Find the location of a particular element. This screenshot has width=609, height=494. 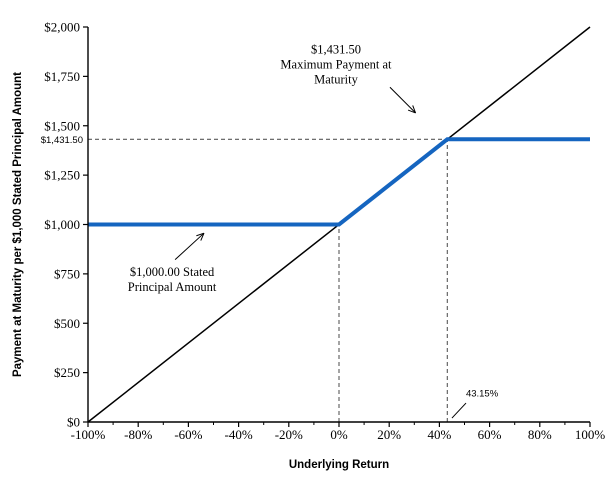

max-payment-annotation-line: Maturity is located at coordinates (336, 80).